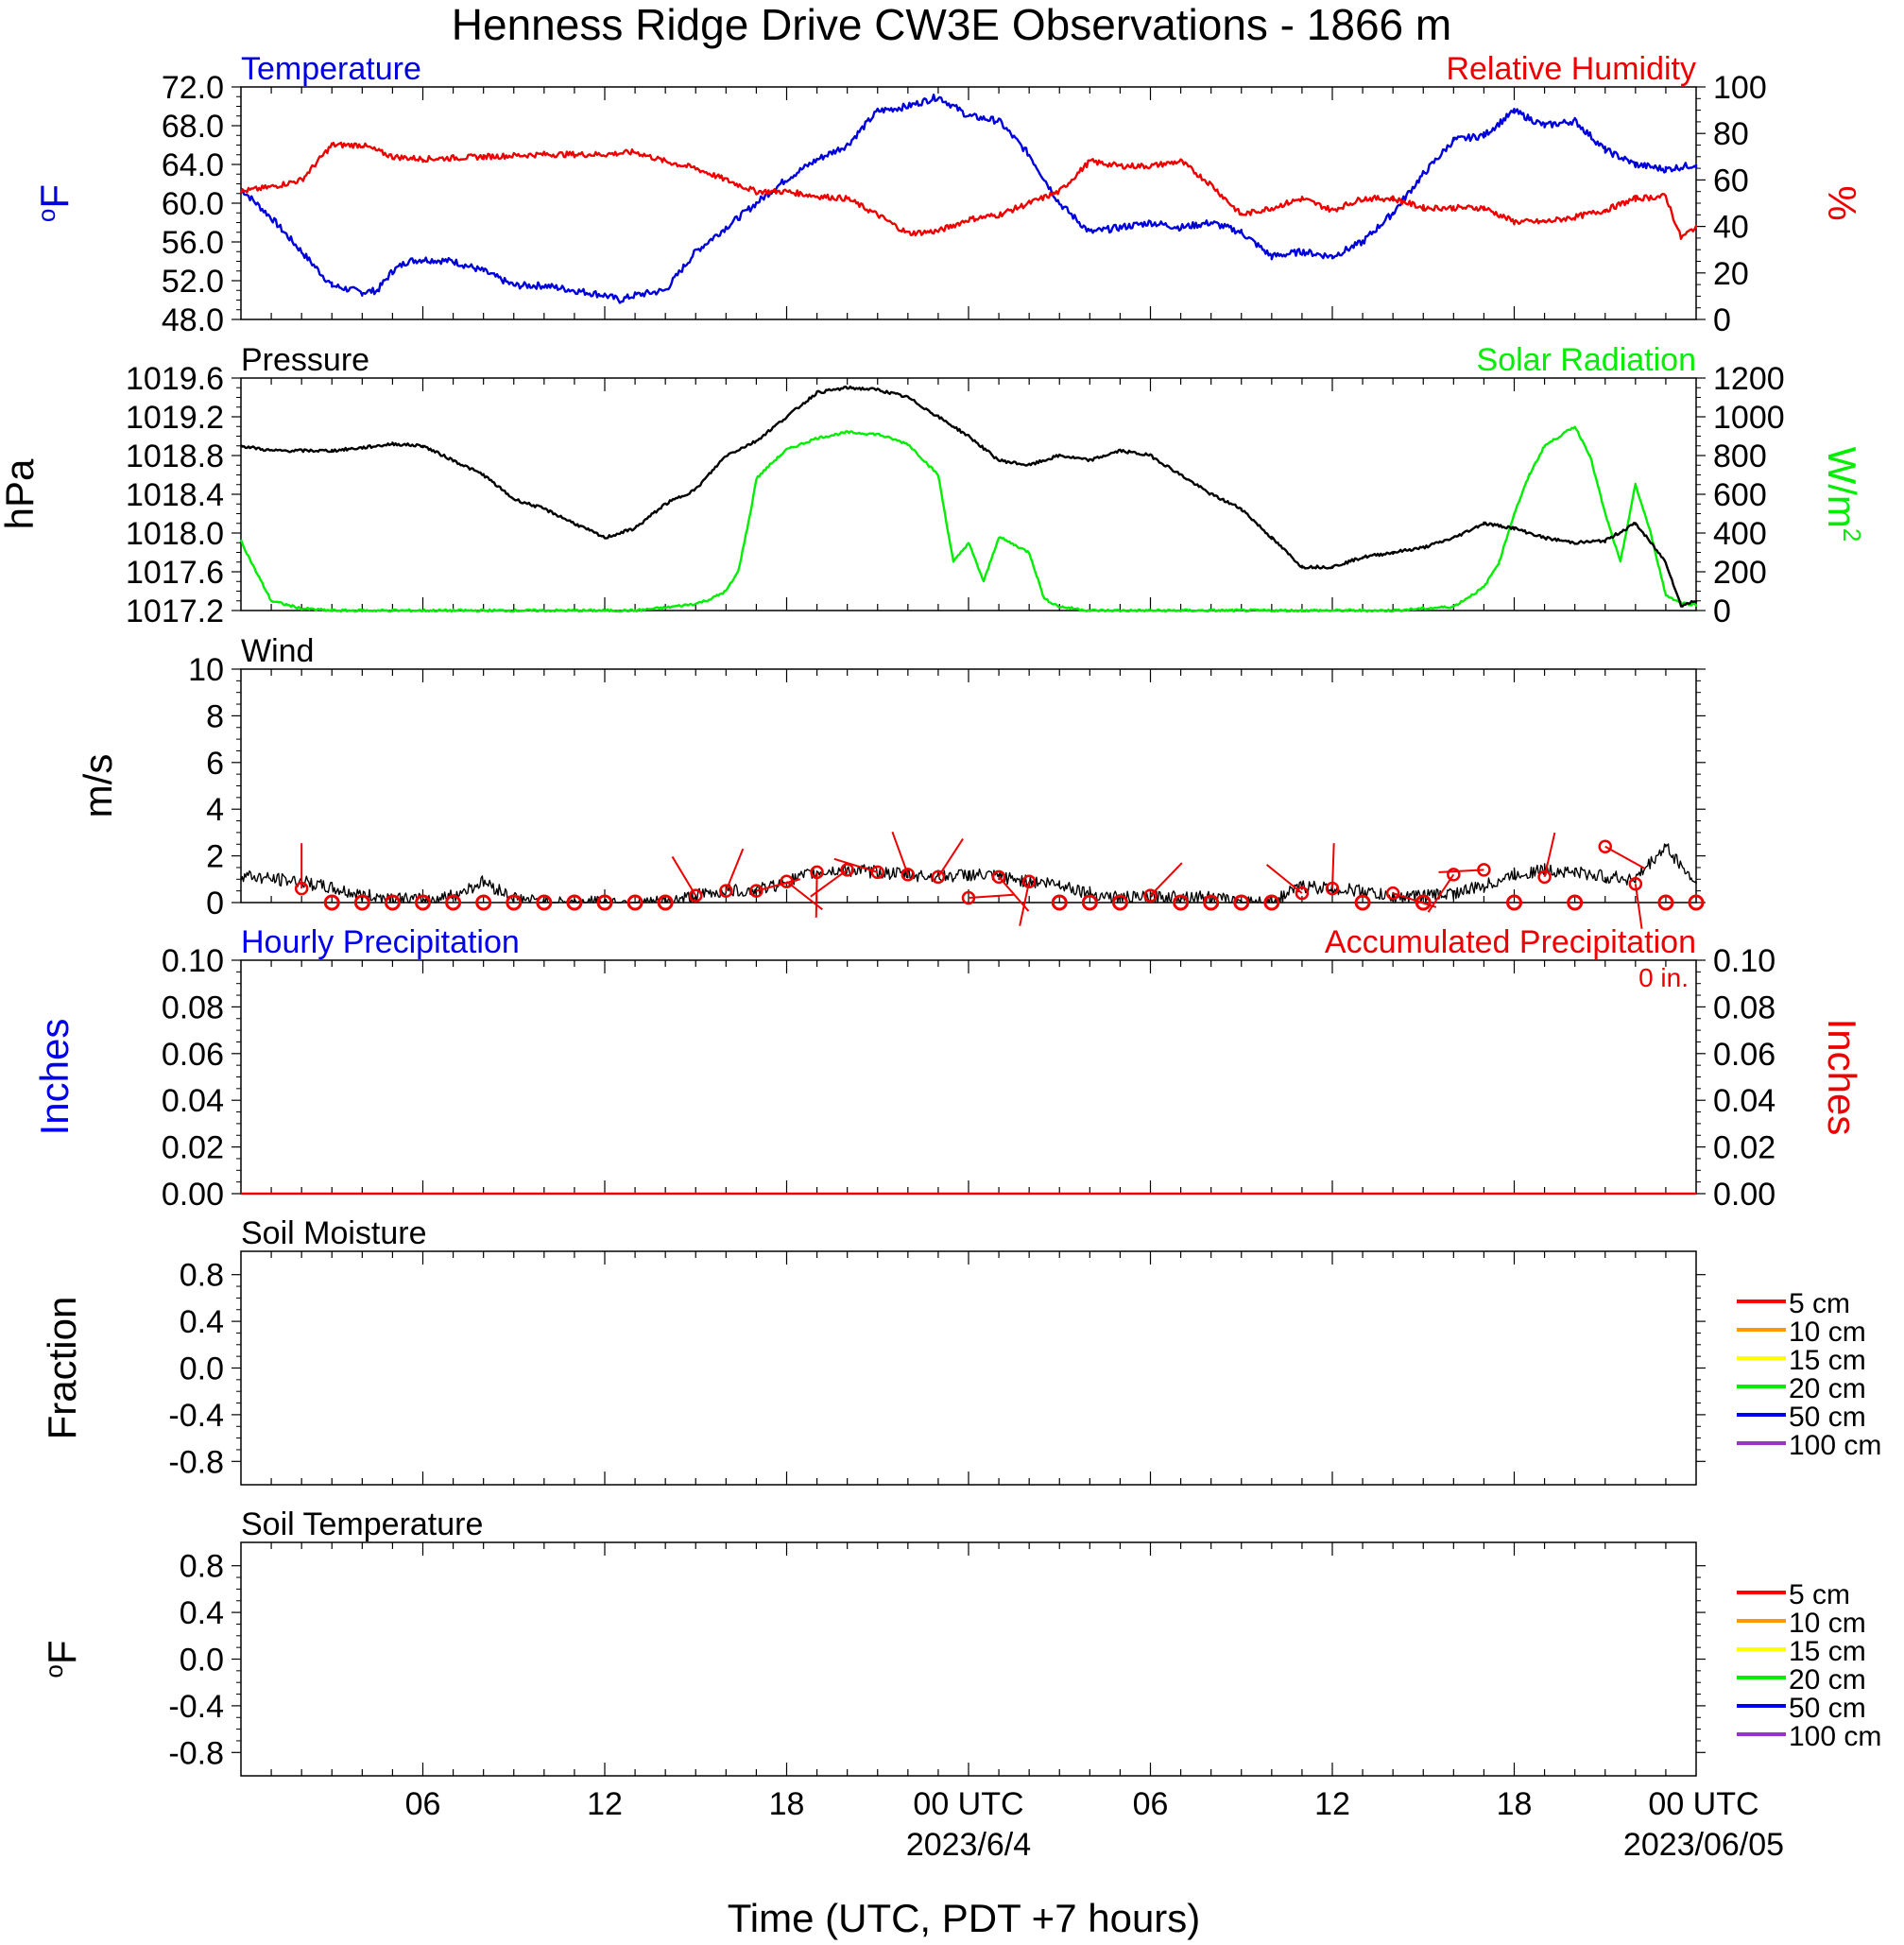 The image size is (1904, 1945). What do you see at coordinates (968, 1804) in the screenshot?
I see `x-tick-label: 00 UTC` at bounding box center [968, 1804].